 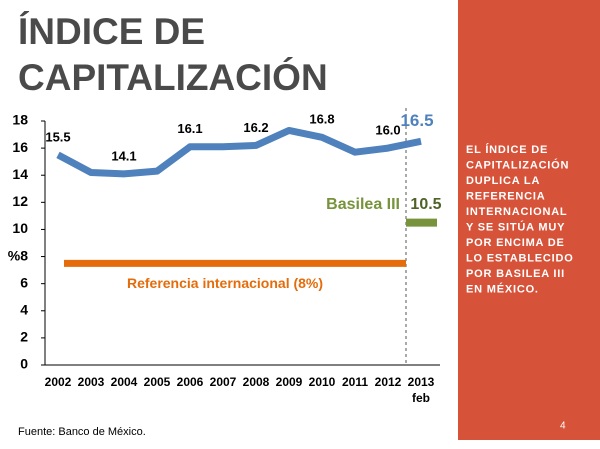 What do you see at coordinates (157, 382) in the screenshot?
I see `x-tick-label: 2005` at bounding box center [157, 382].